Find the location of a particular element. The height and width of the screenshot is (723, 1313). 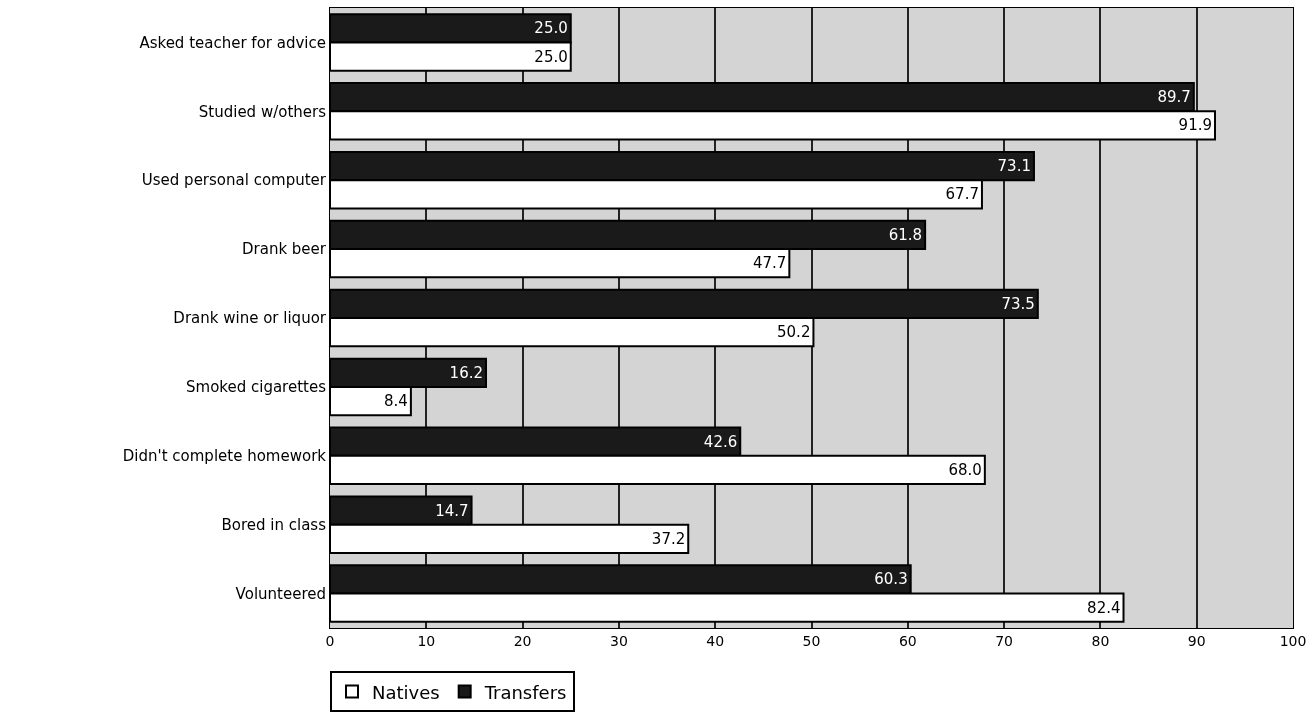

legend-label: Natives is located at coordinates (406, 692).